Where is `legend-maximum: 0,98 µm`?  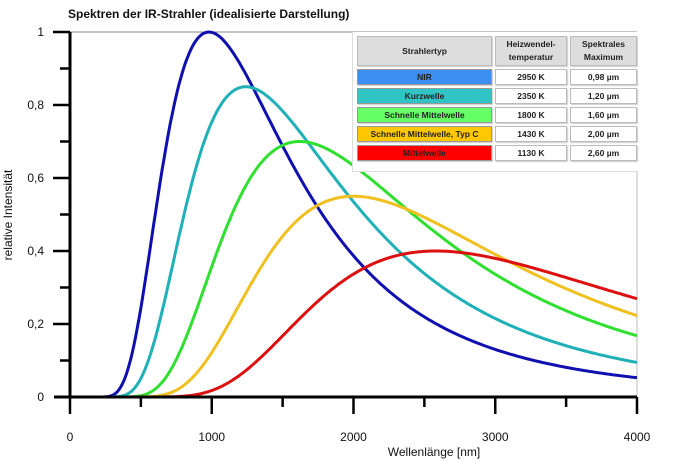 legend-maximum: 0,98 µm is located at coordinates (603, 77).